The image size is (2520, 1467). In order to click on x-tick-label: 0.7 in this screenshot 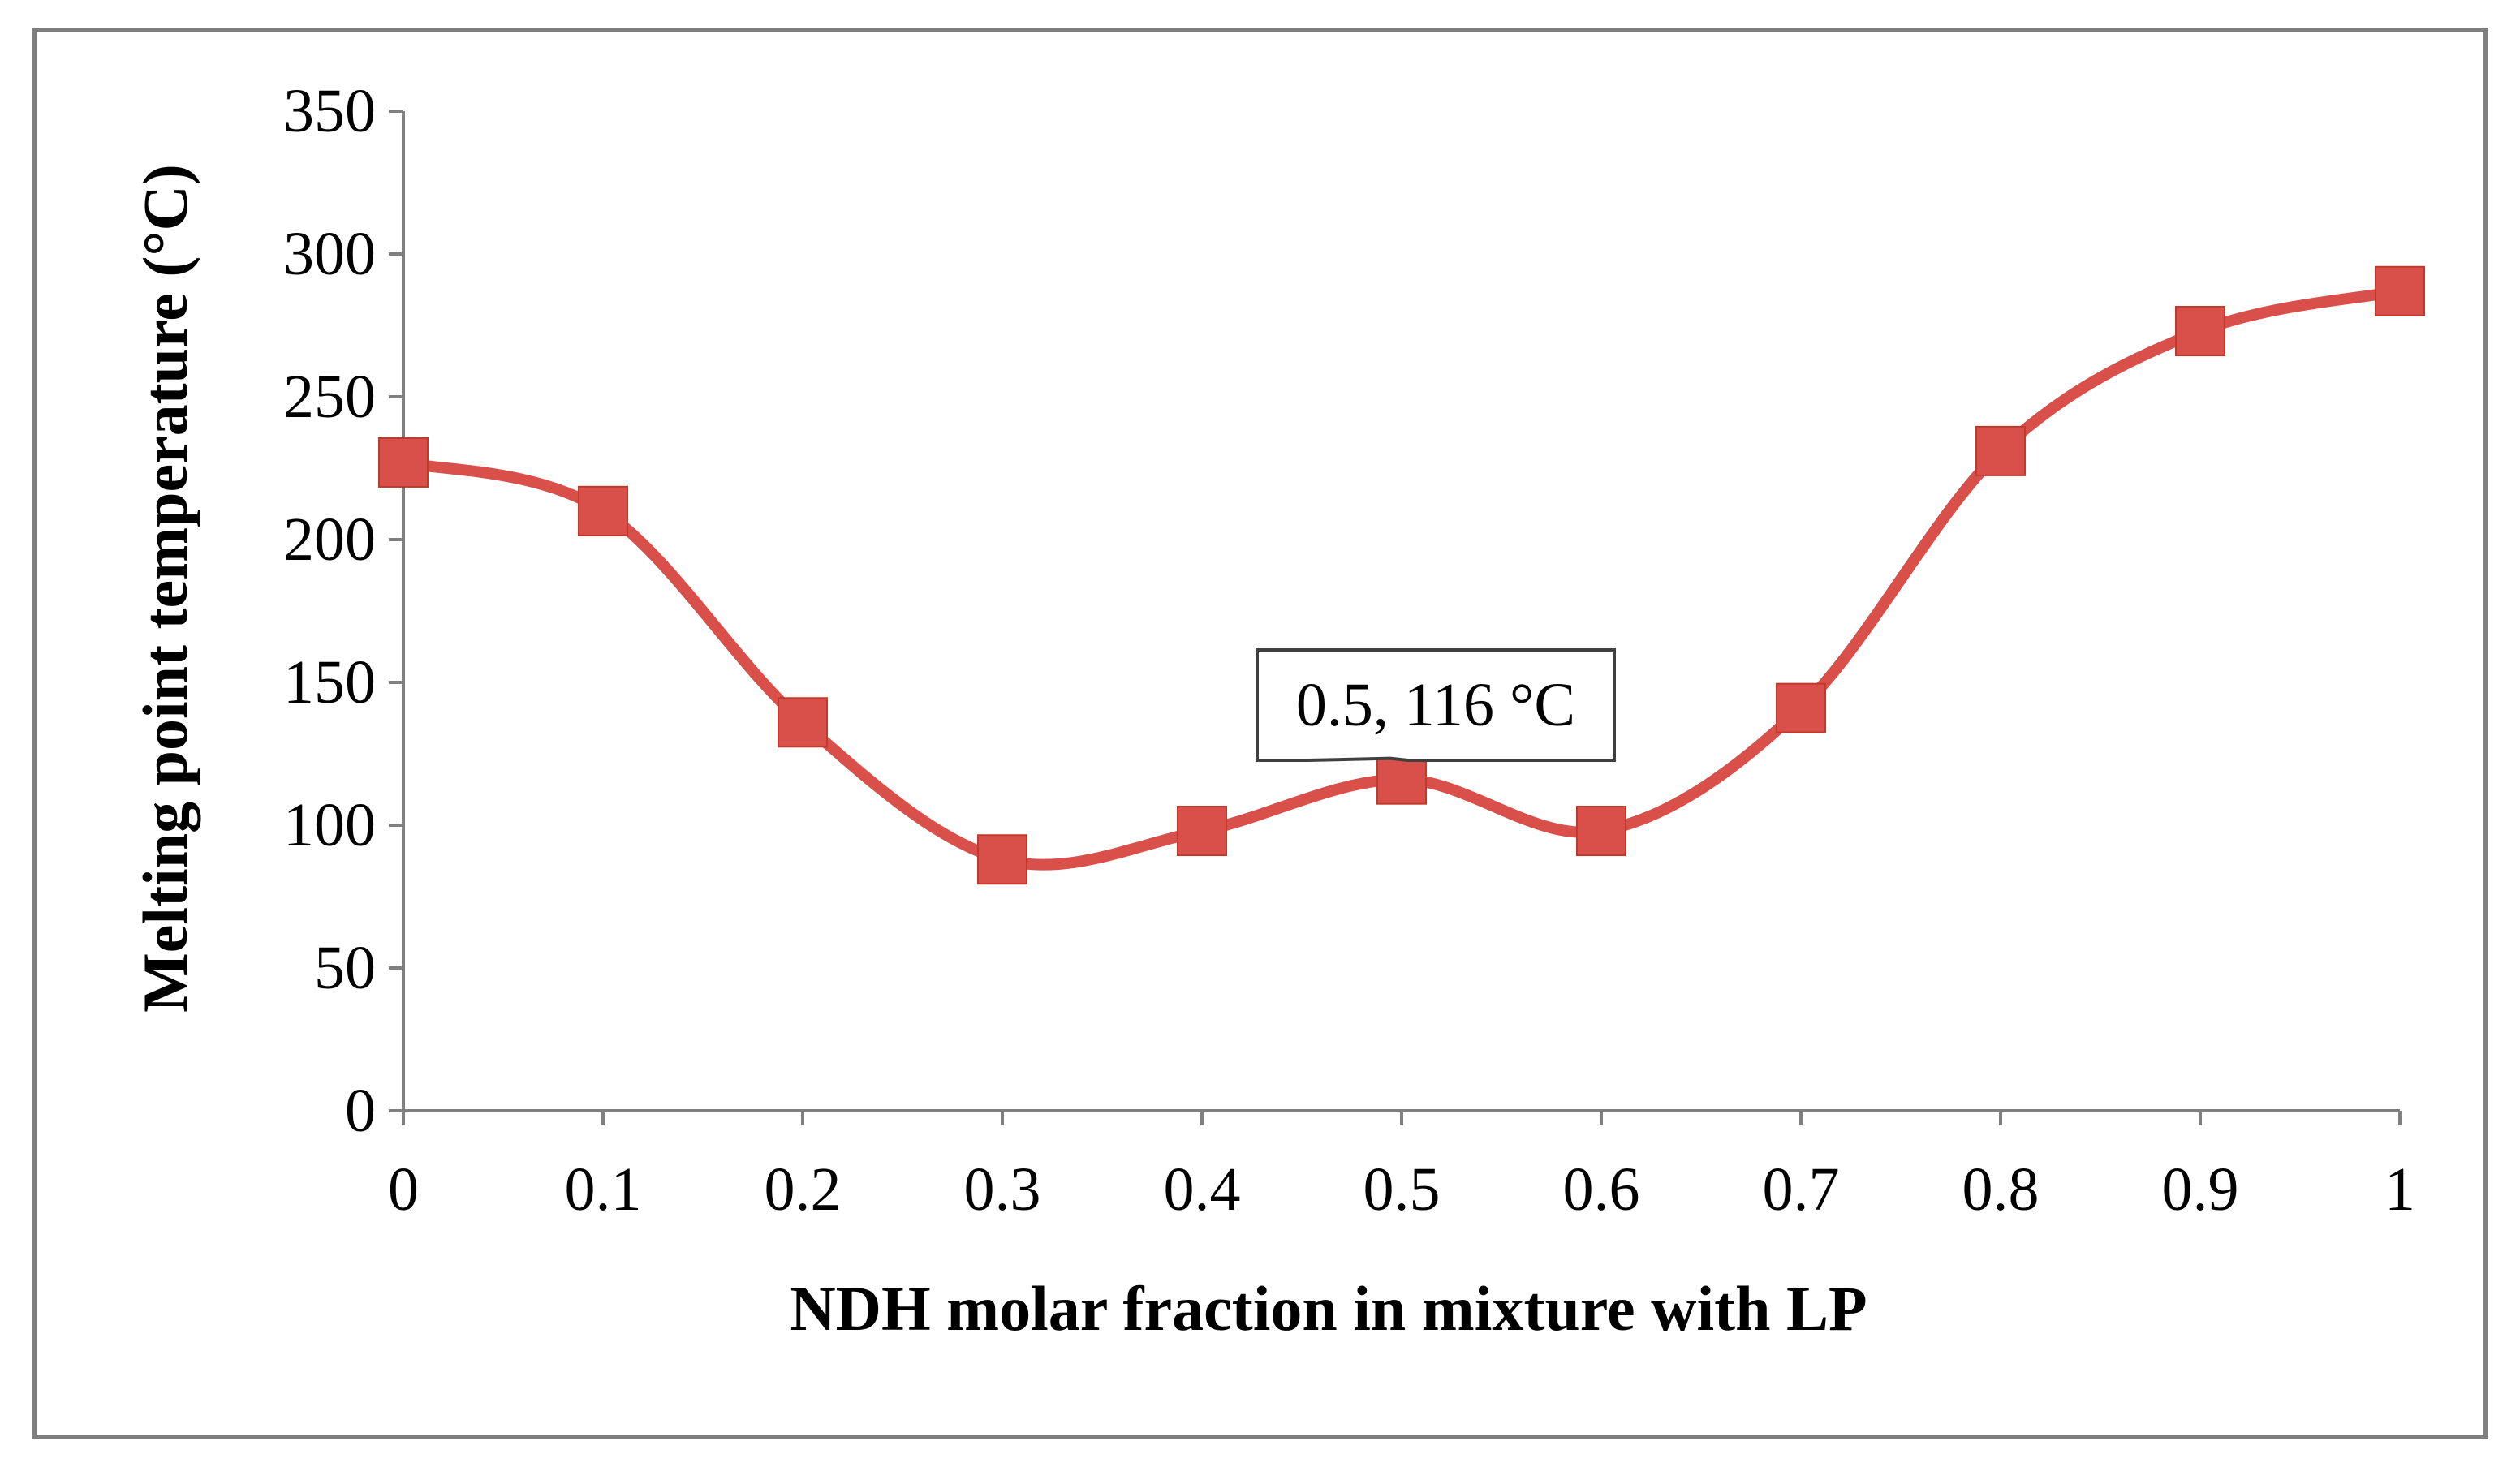, I will do `click(1802, 1189)`.